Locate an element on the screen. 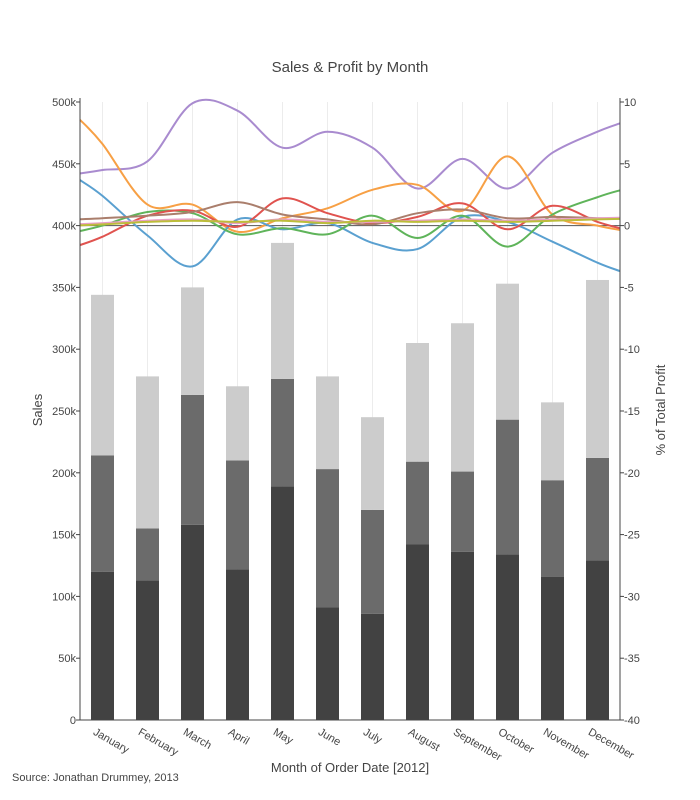  x-tick-label: August is located at coordinates (424, 740).